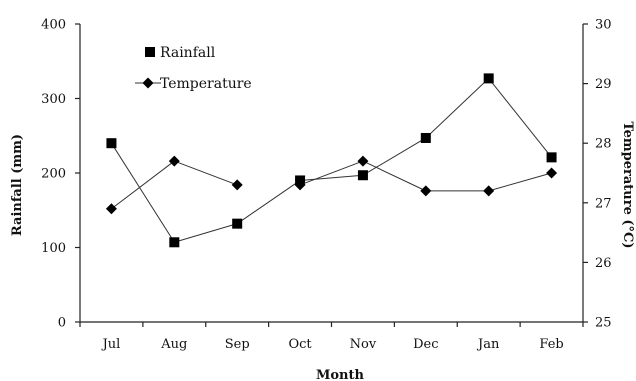 The image size is (636, 381). I want to click on legend-rainfall-label: Rainfall, so click(188, 53).